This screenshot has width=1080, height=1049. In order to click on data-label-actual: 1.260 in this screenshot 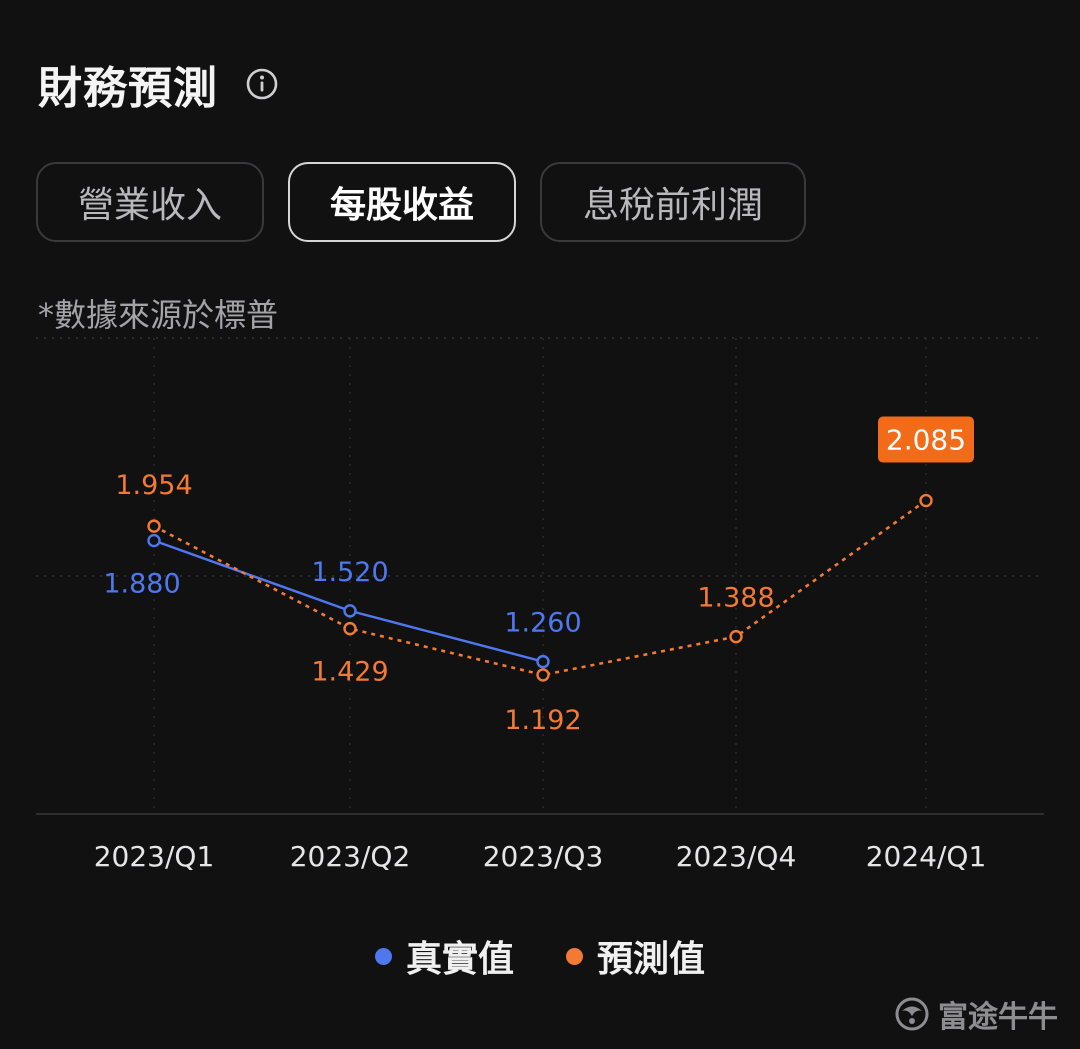, I will do `click(542, 623)`.